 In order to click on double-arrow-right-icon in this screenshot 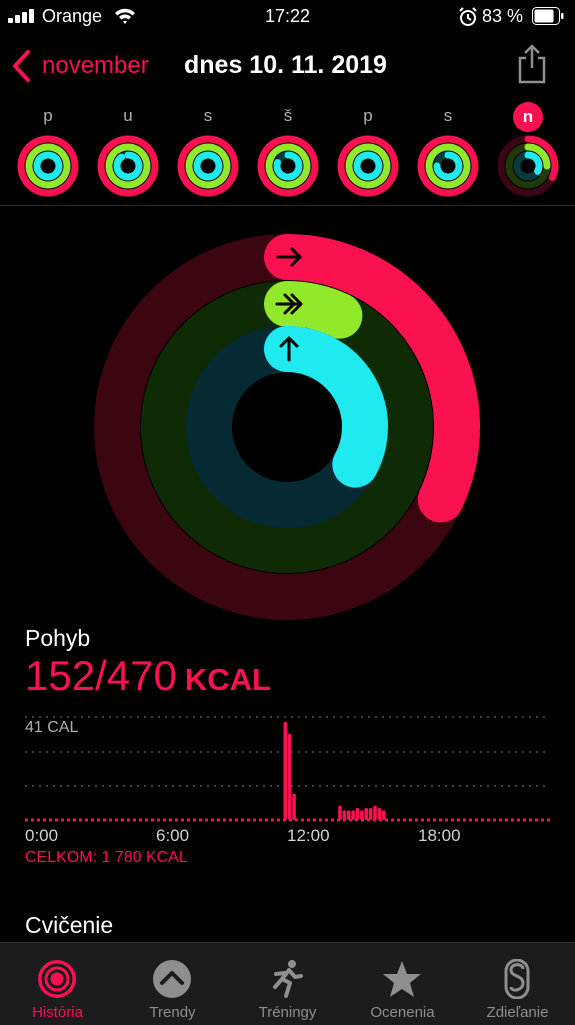, I will do `click(289, 304)`.